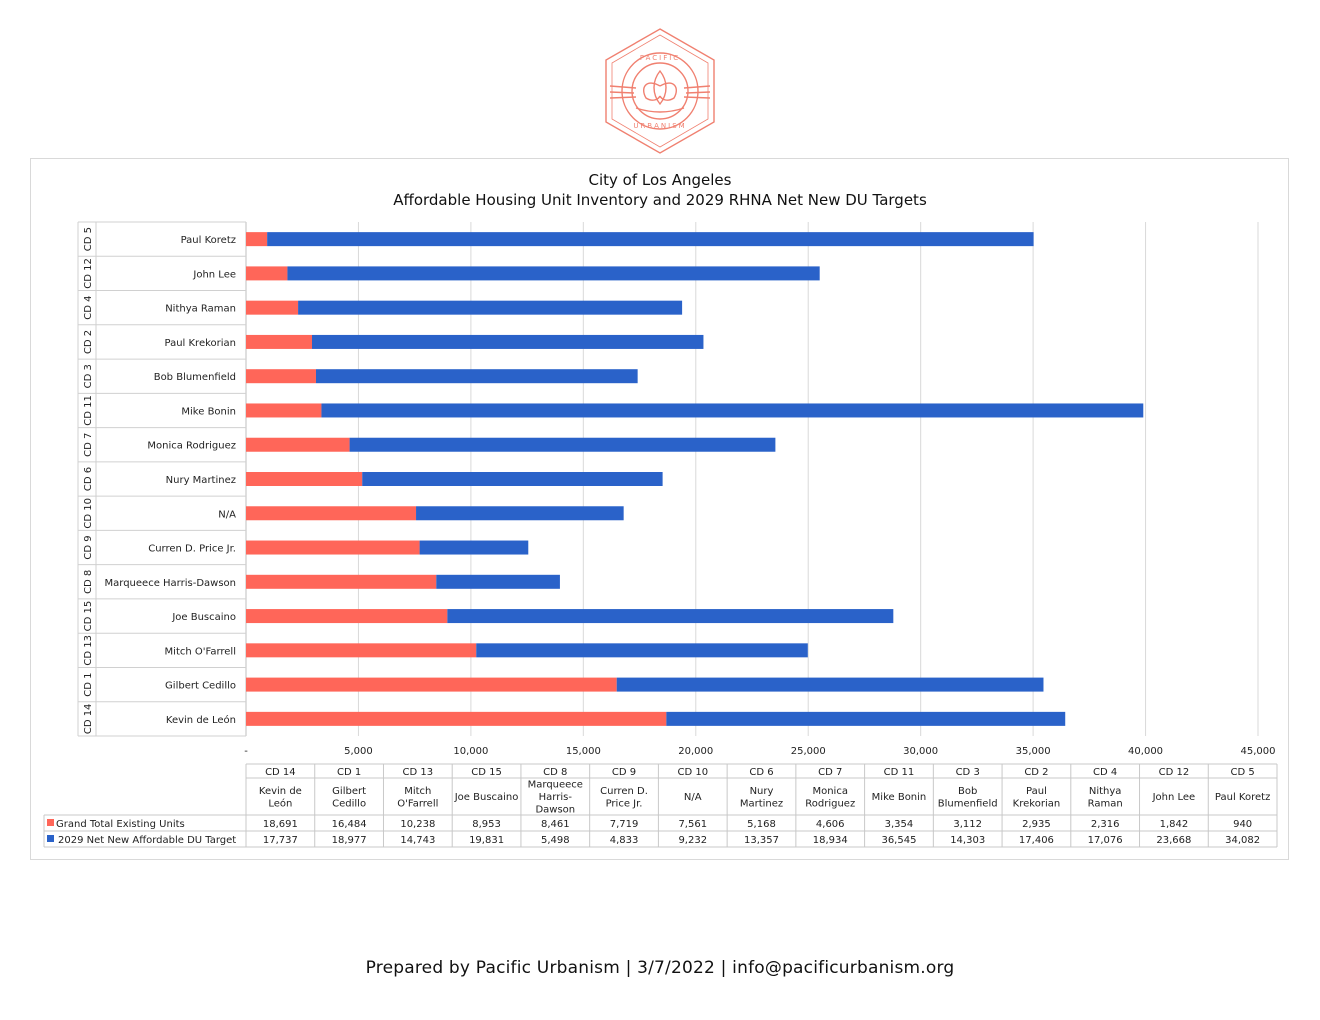  I want to click on category-label-district: CD 11, so click(88, 410).